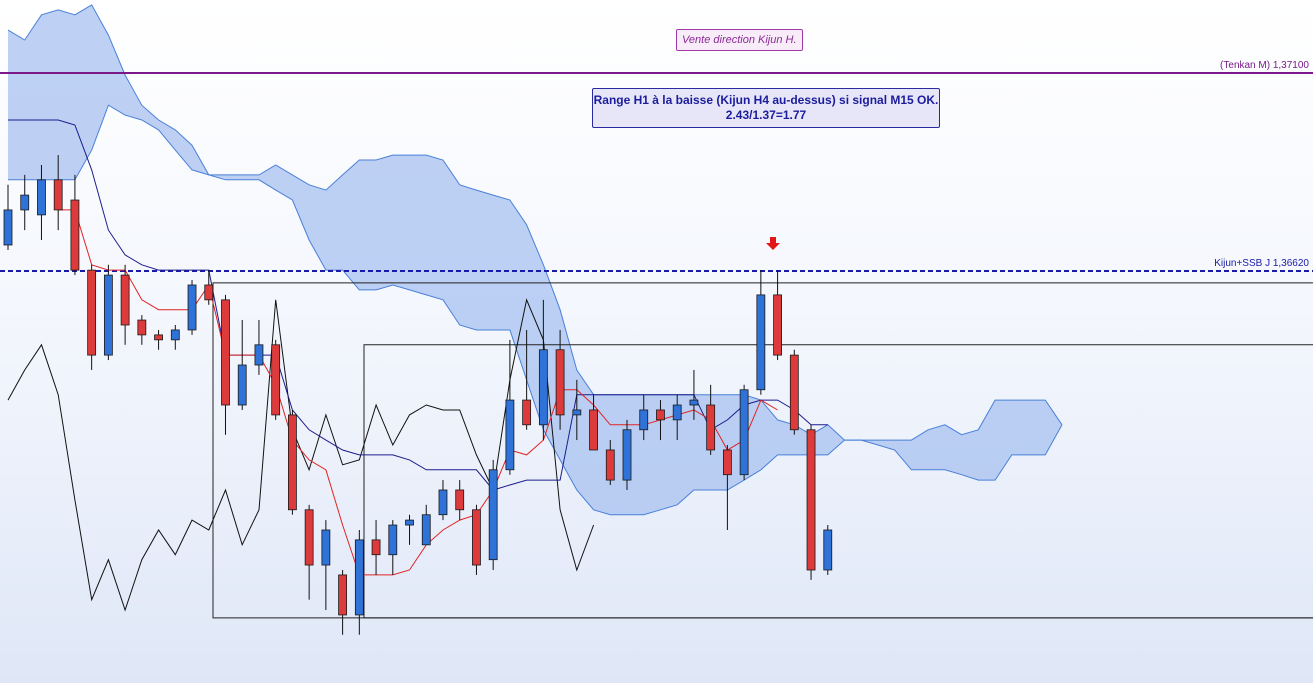  What do you see at coordinates (1264, 65) in the screenshot?
I see `level-label: (Tenkan M) 1,37100` at bounding box center [1264, 65].